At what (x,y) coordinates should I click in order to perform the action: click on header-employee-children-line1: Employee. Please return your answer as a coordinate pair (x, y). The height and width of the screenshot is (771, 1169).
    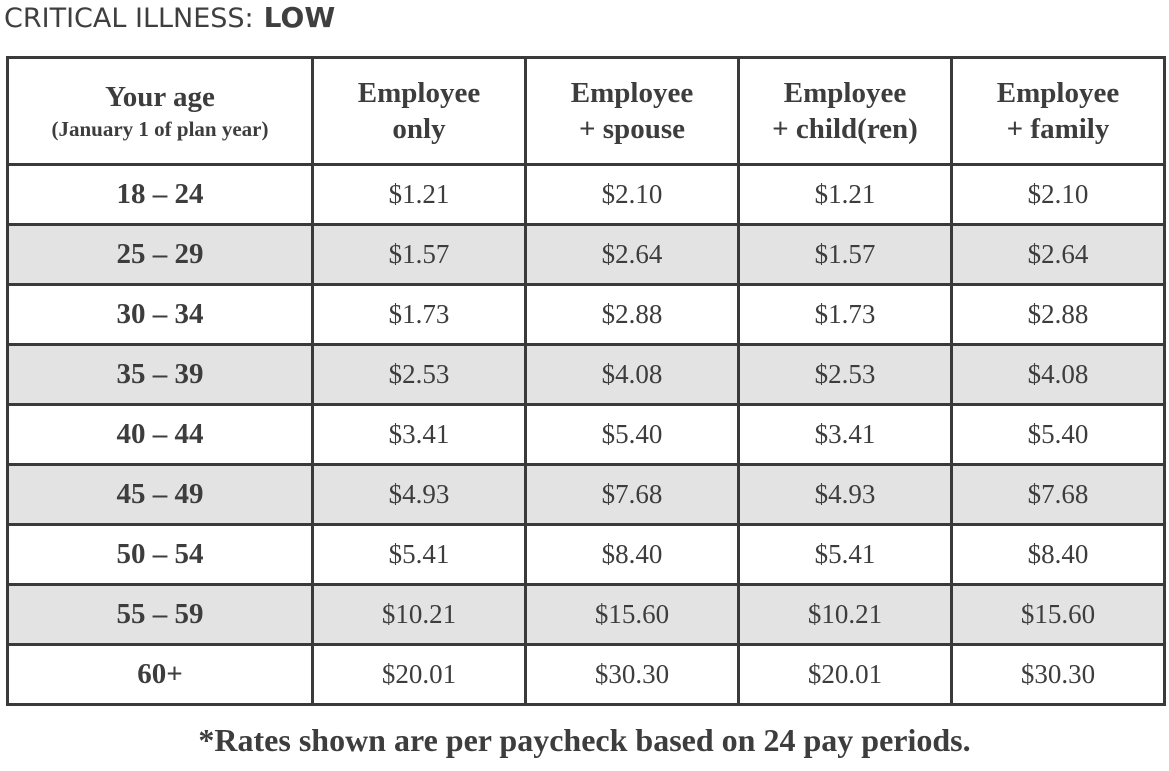
    Looking at the image, I should click on (845, 93).